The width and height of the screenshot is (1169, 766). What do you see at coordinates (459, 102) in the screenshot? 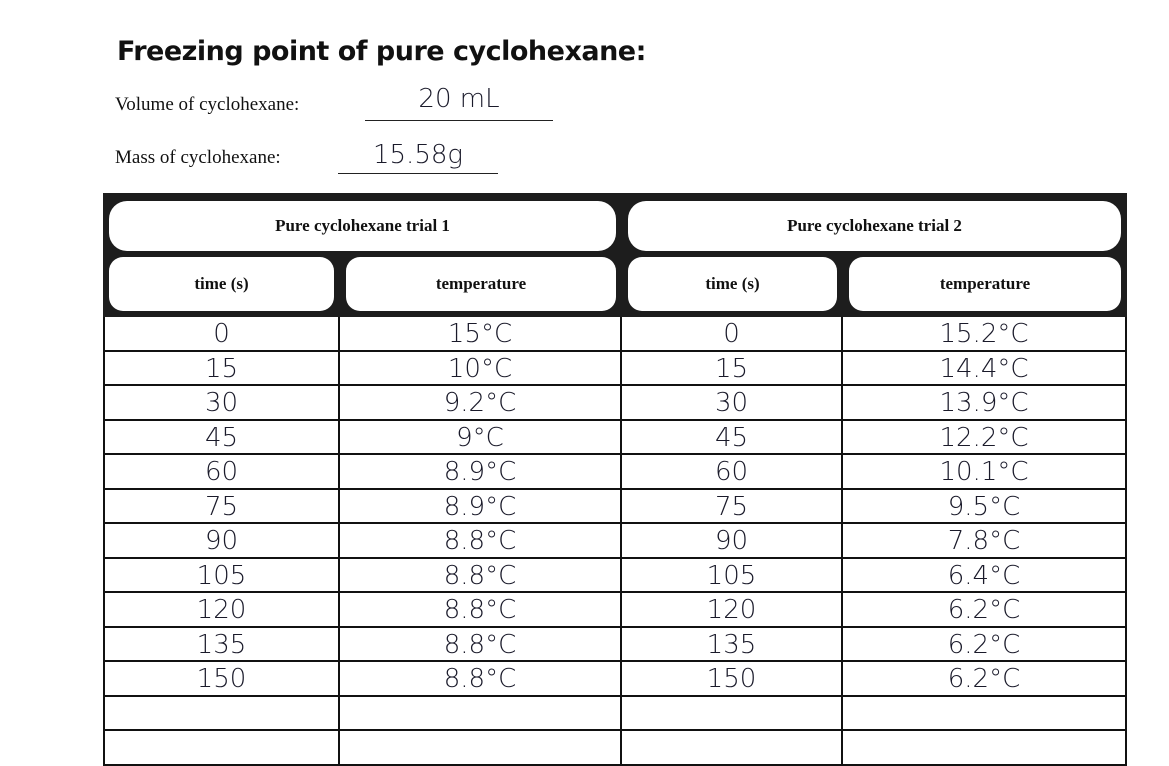
I see `field-value: 20 mL` at bounding box center [459, 102].